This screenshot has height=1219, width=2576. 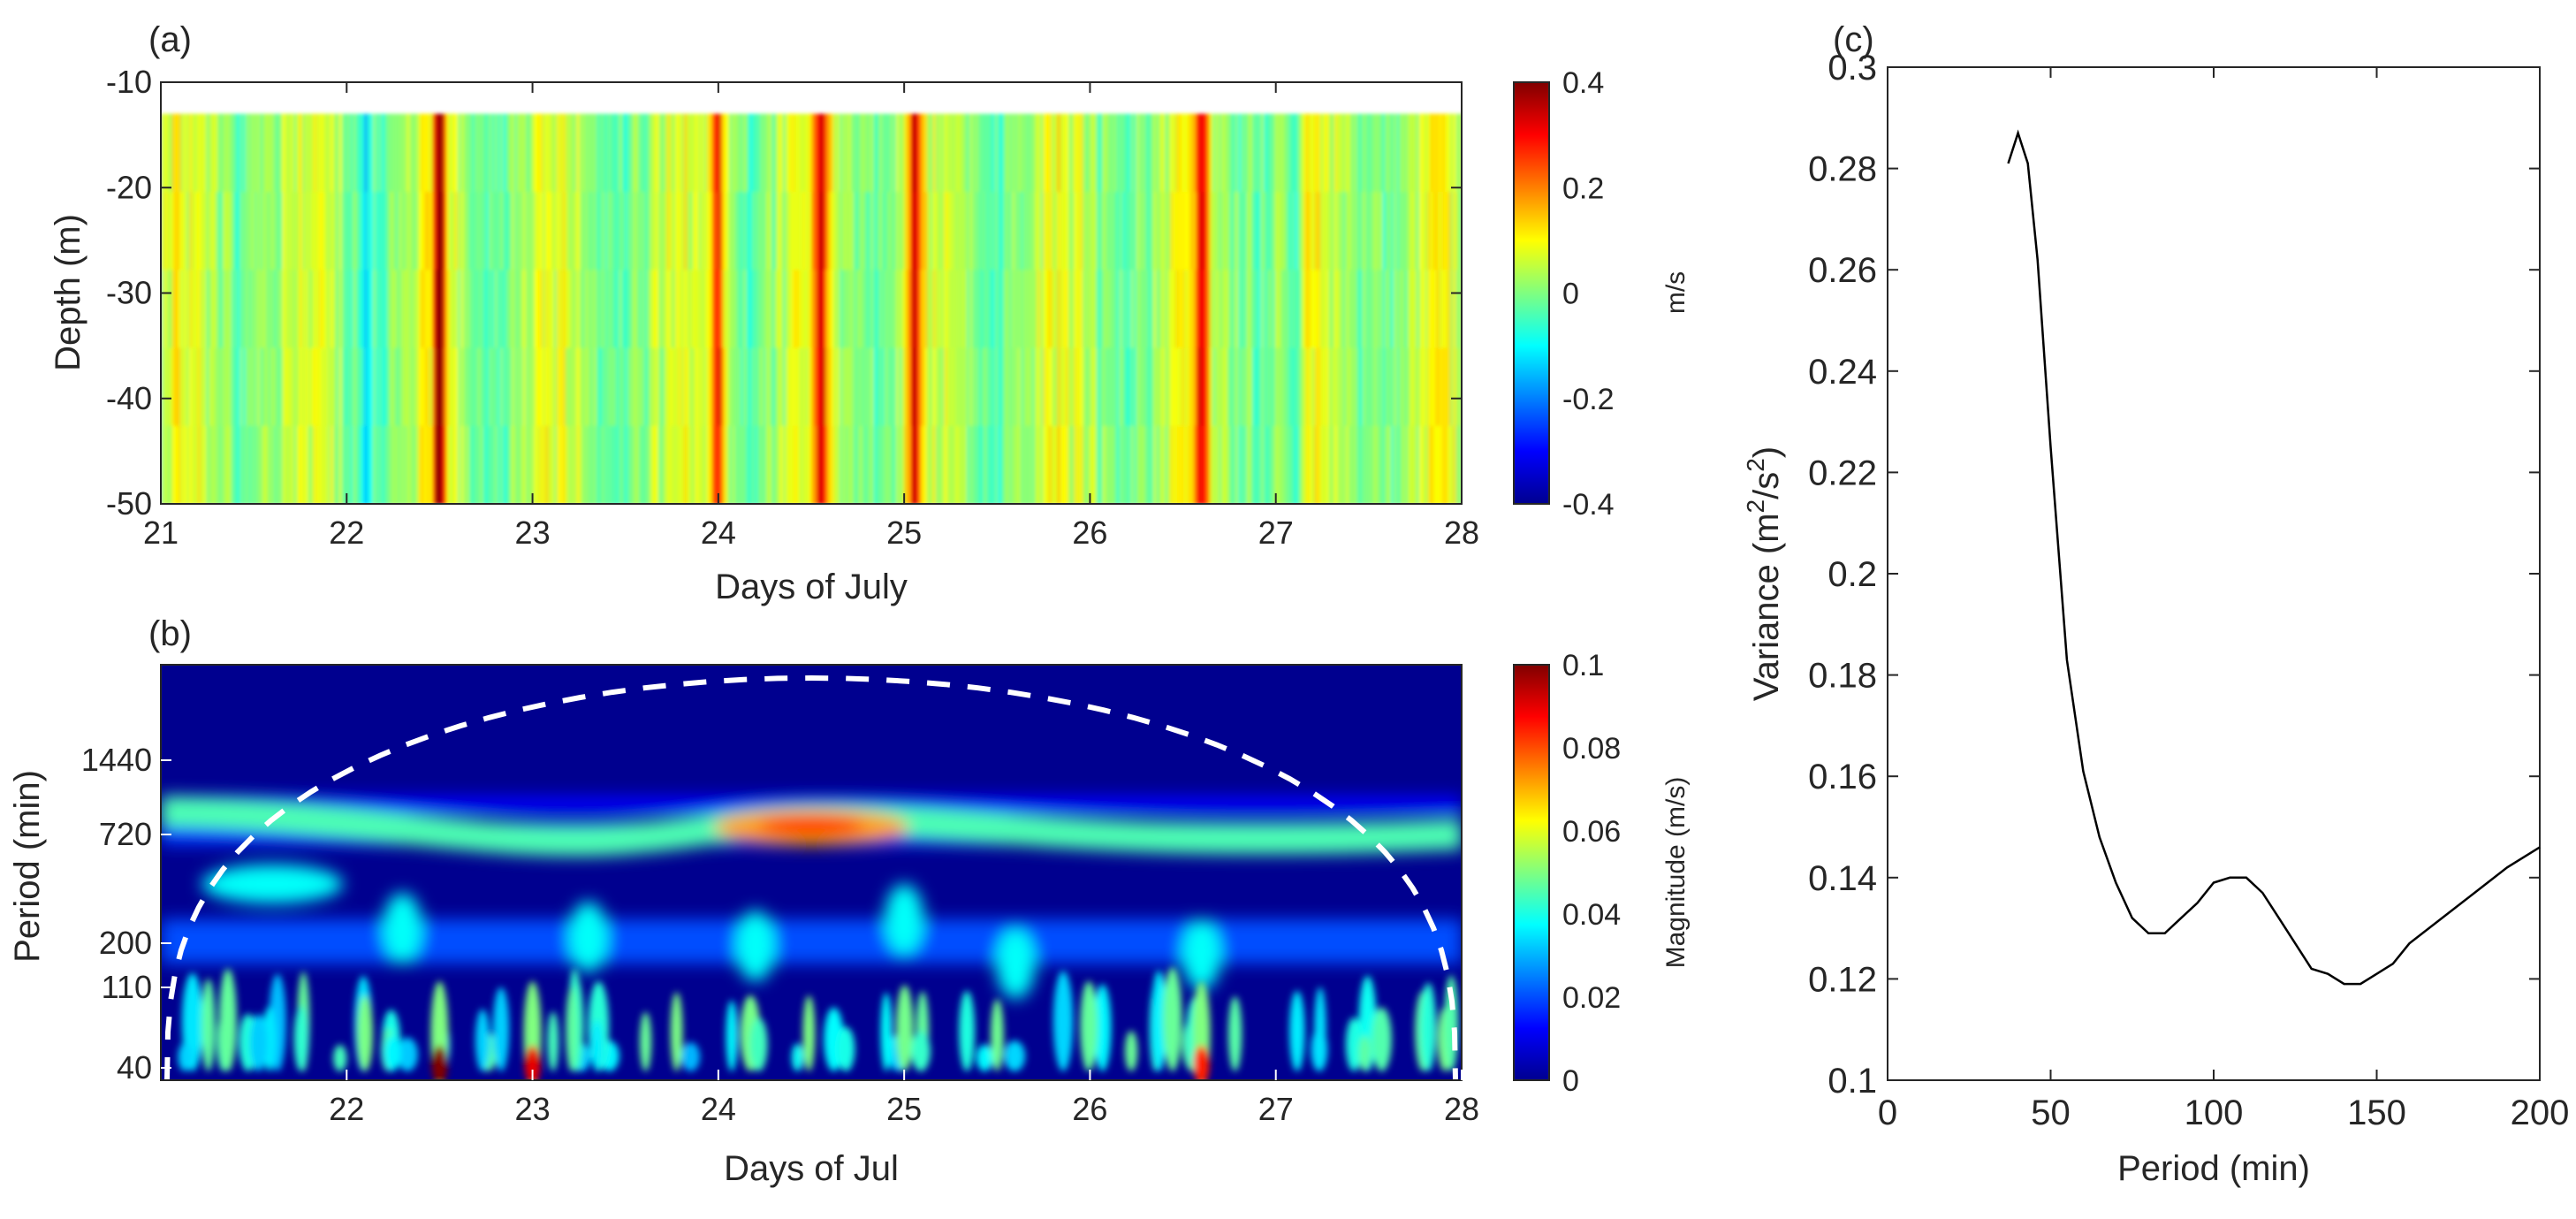 I want to click on panel-b-x-tick-label: 25, so click(x=904, y=1109).